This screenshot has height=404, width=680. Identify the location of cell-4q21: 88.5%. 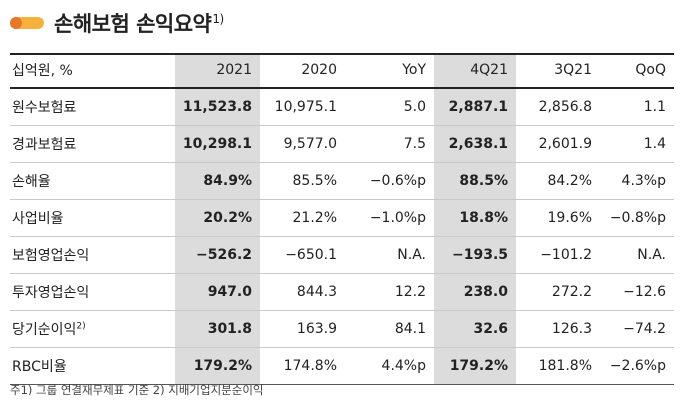
(475, 181).